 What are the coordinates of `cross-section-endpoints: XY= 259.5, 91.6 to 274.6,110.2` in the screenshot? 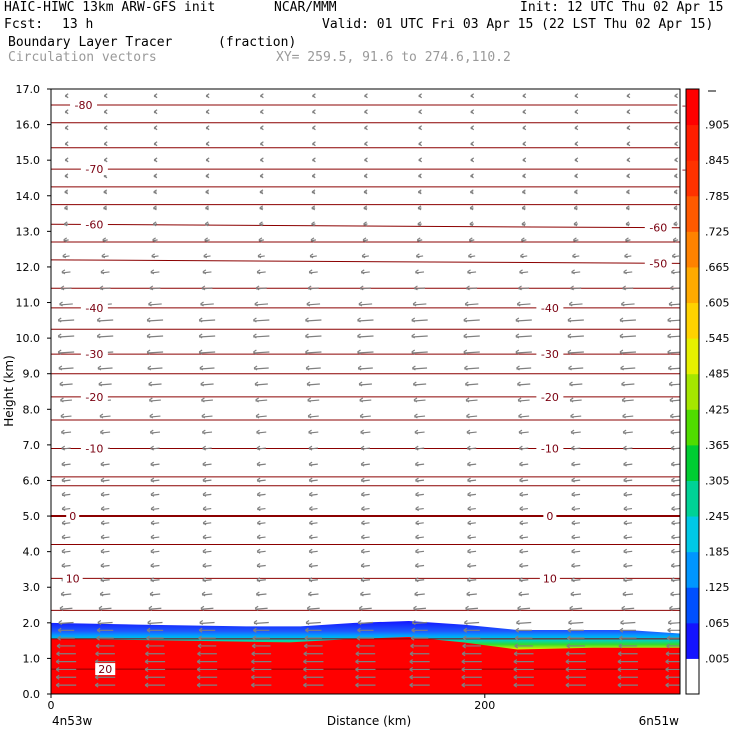 It's located at (393, 57).